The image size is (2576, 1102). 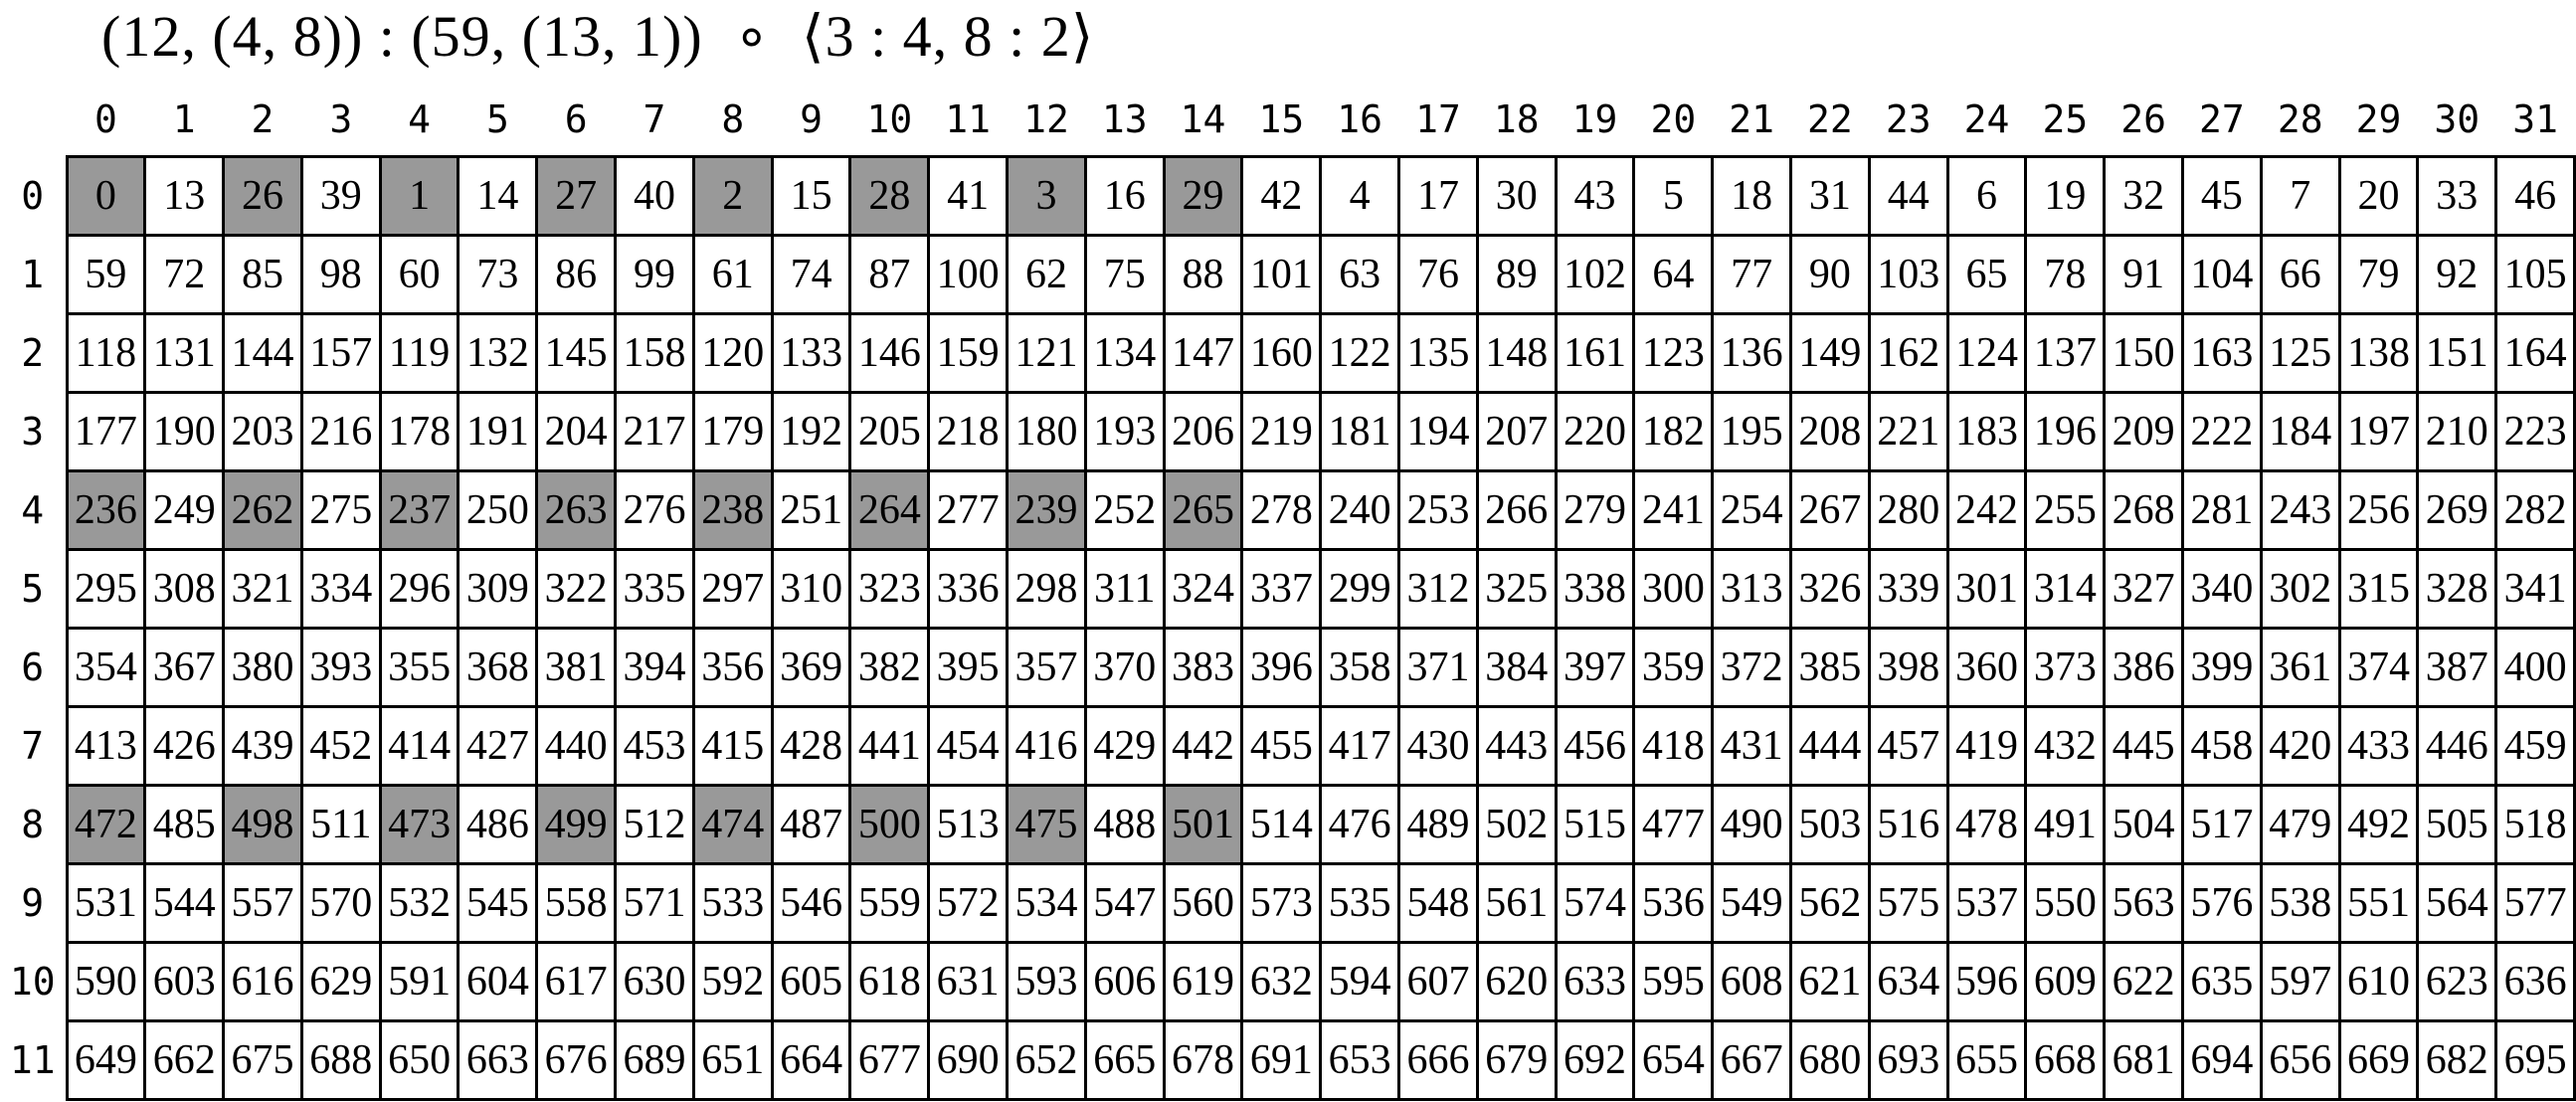 I want to click on grid-cell: 79, so click(x=2378, y=274).